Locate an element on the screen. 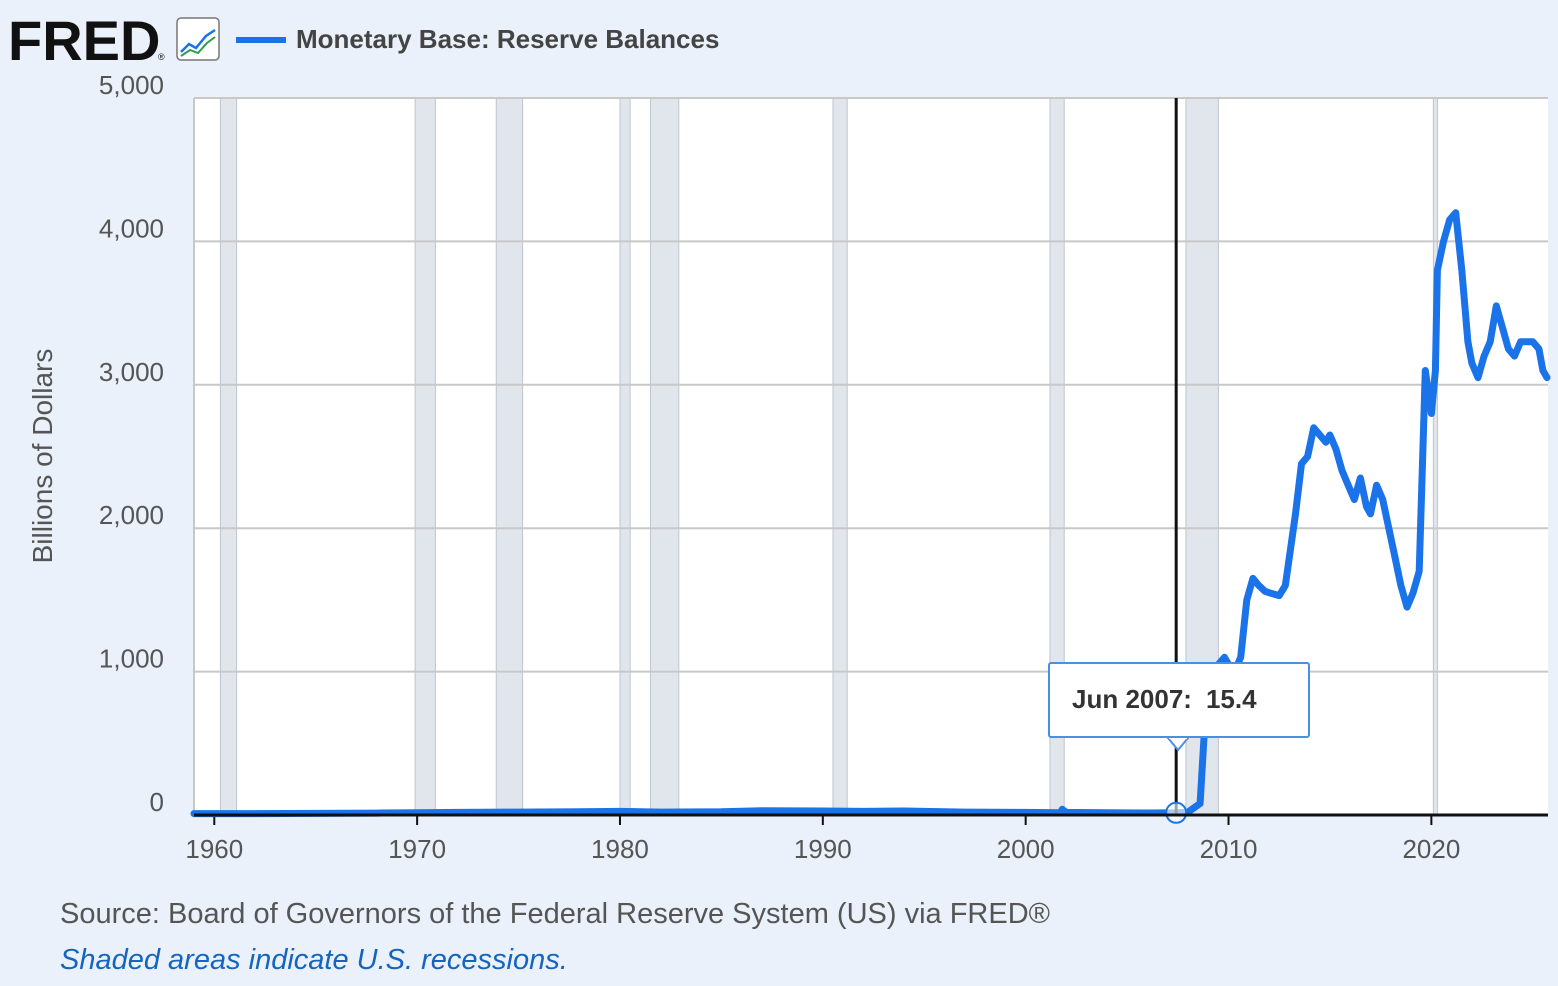  fred-logo: FRED is located at coordinates (84, 40).